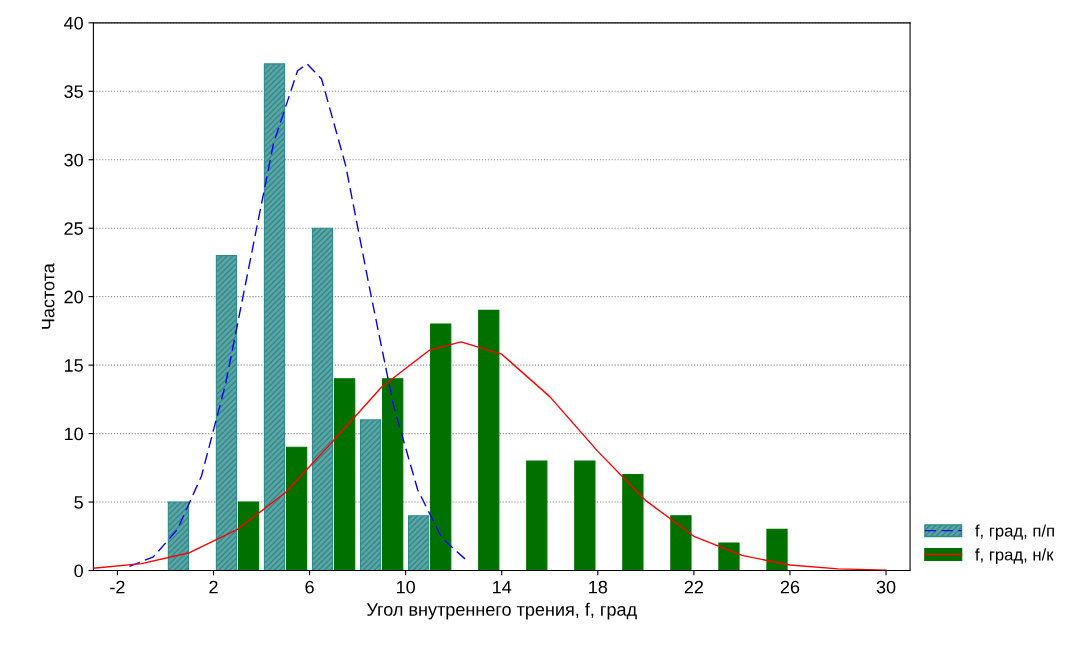 The height and width of the screenshot is (652, 1086). What do you see at coordinates (598, 587) in the screenshot?
I see `x-tick-label: 18` at bounding box center [598, 587].